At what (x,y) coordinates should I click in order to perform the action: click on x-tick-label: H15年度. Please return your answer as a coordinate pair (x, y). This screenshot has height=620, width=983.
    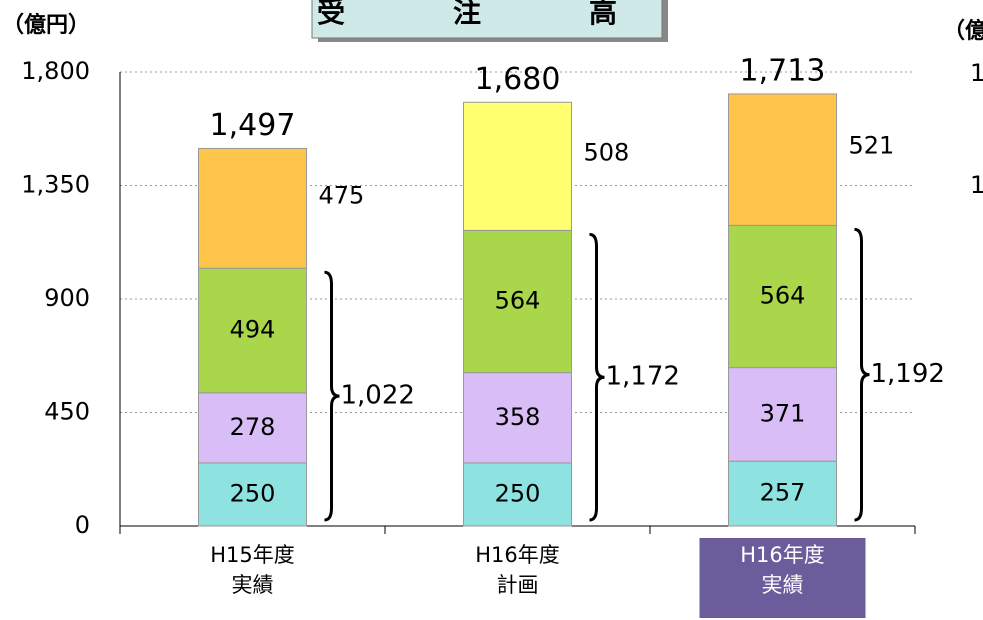
    Looking at the image, I should click on (252, 555).